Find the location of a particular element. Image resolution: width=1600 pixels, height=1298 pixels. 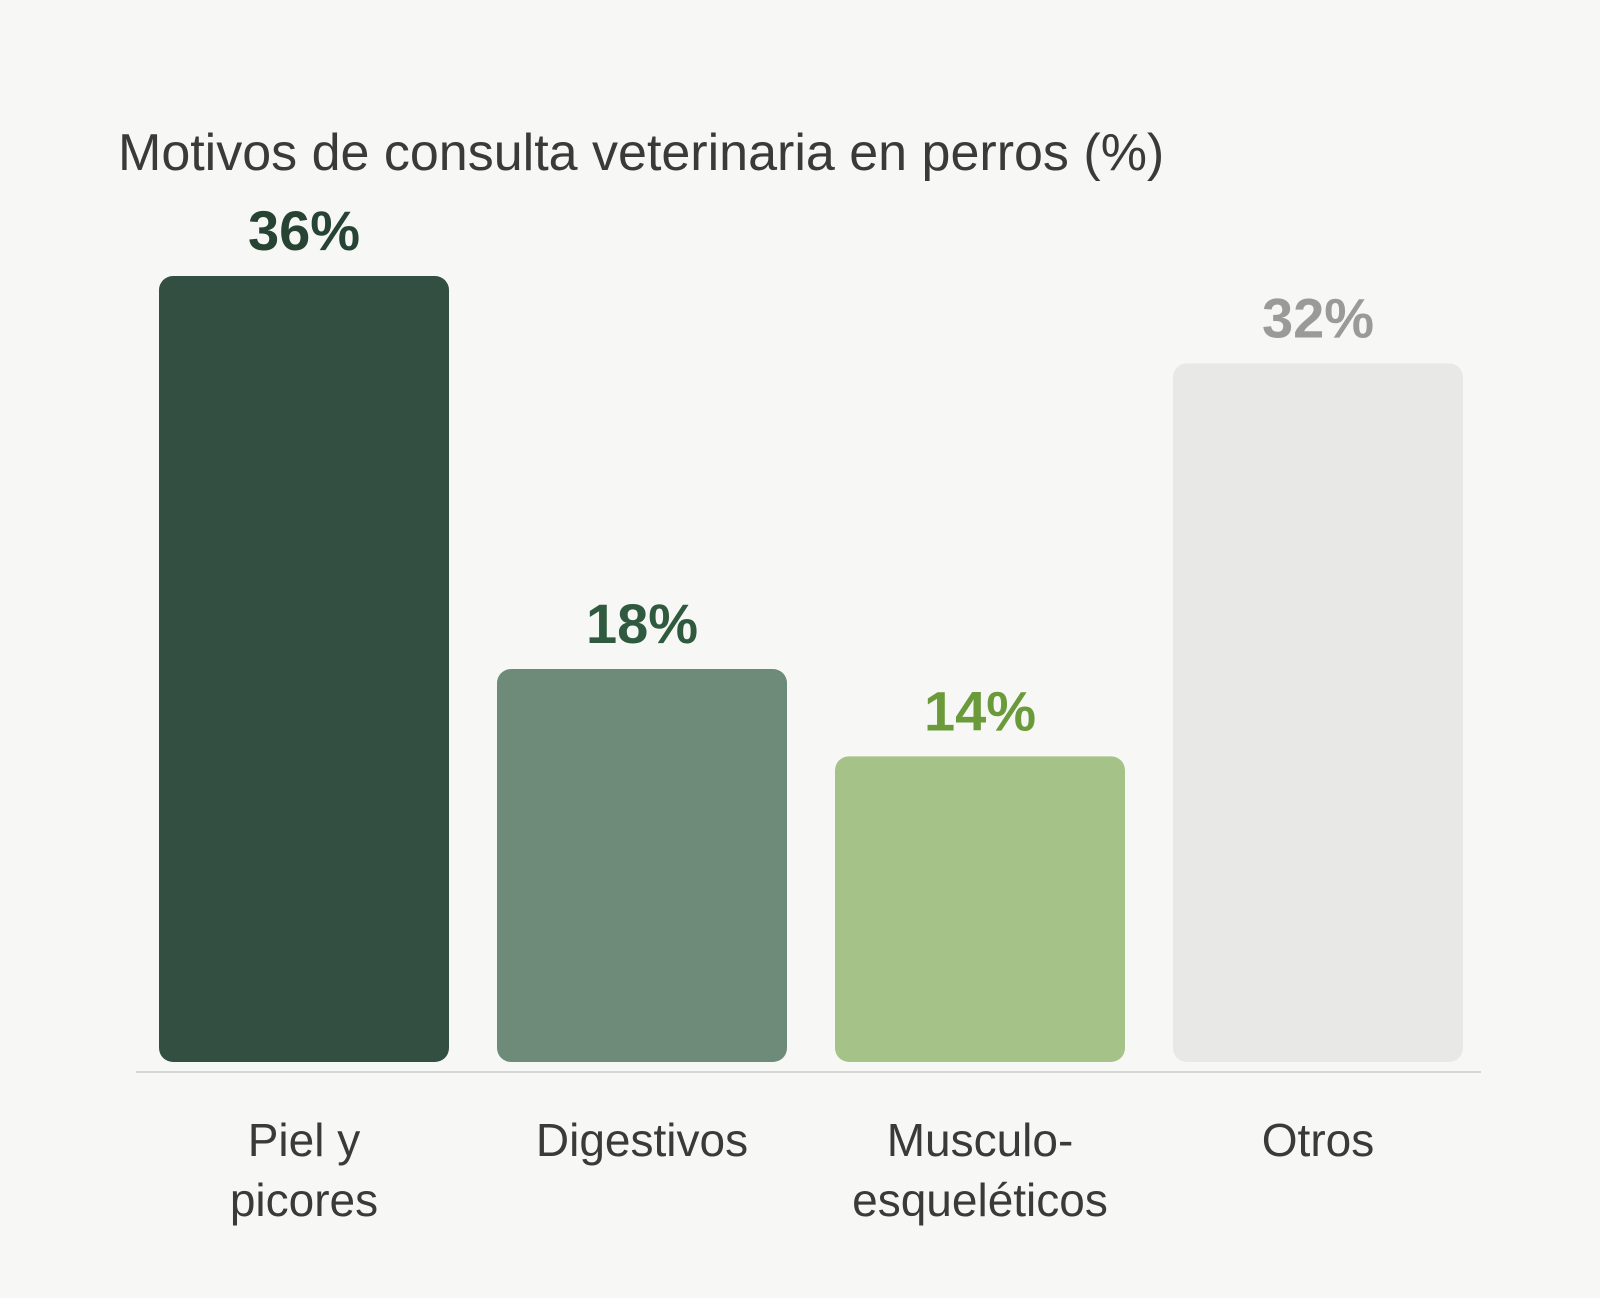

value-label: 18% is located at coordinates (642, 623).